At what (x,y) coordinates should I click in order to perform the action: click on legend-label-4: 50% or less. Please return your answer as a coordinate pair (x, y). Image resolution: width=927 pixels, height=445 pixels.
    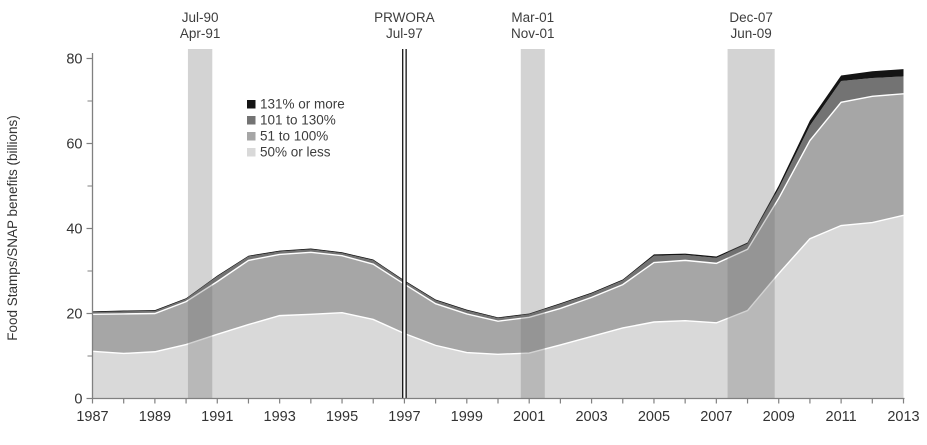
    Looking at the image, I should click on (295, 152).